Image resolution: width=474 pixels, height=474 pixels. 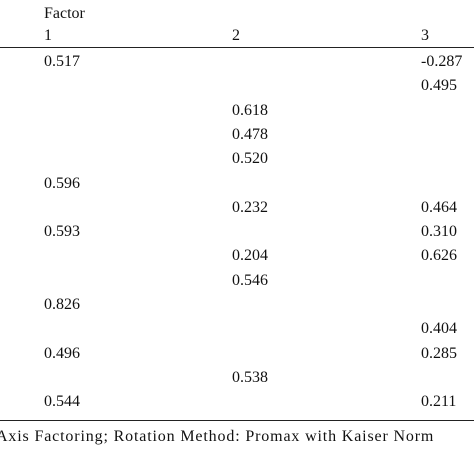 I want to click on table-cell: 0.404, so click(x=439, y=329).